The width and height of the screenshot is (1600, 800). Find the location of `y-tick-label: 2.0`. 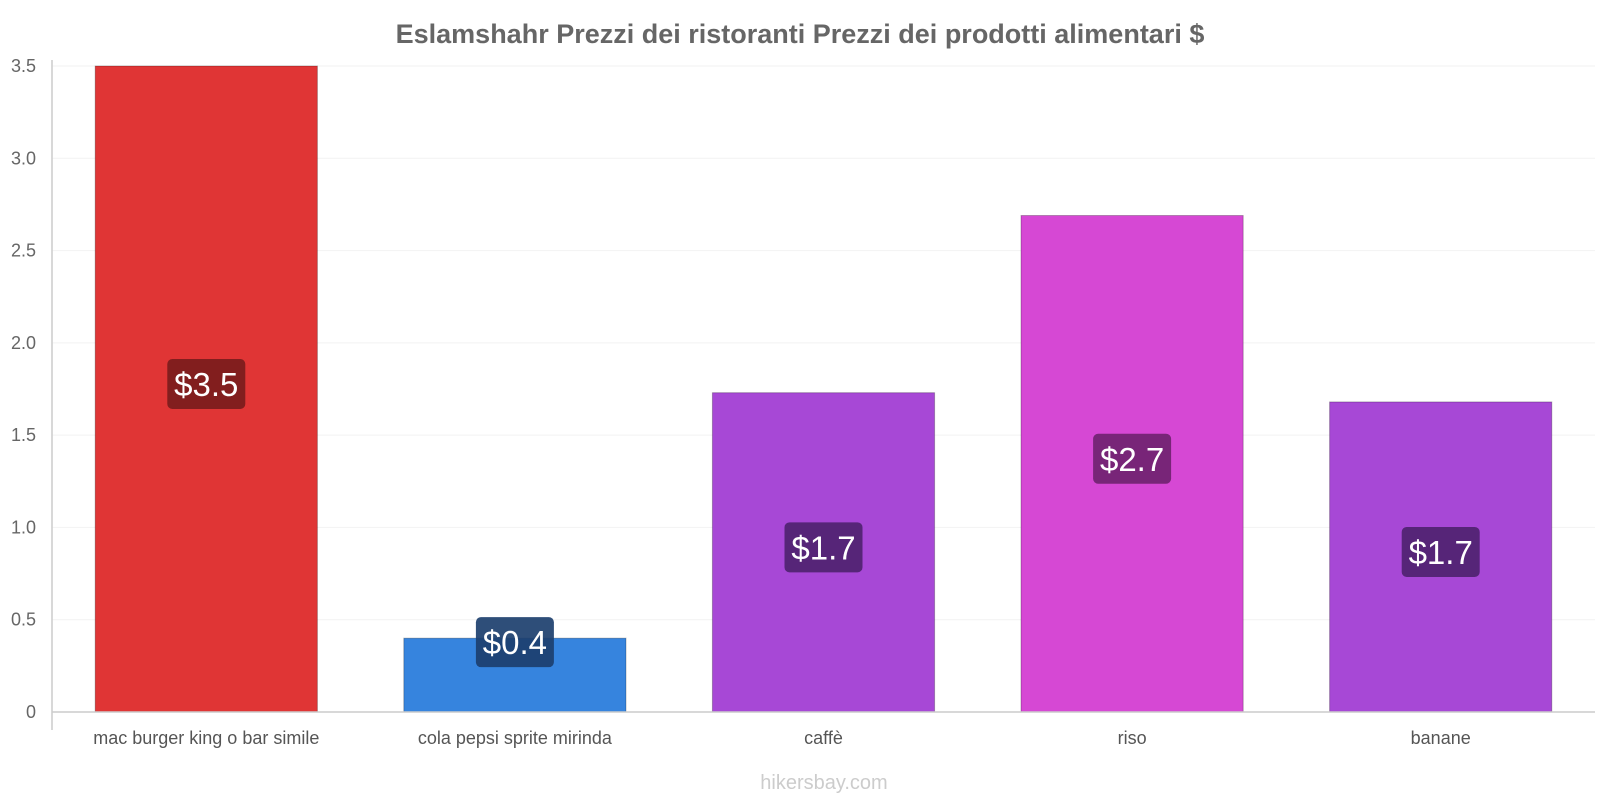

y-tick-label: 2.0 is located at coordinates (23, 343).